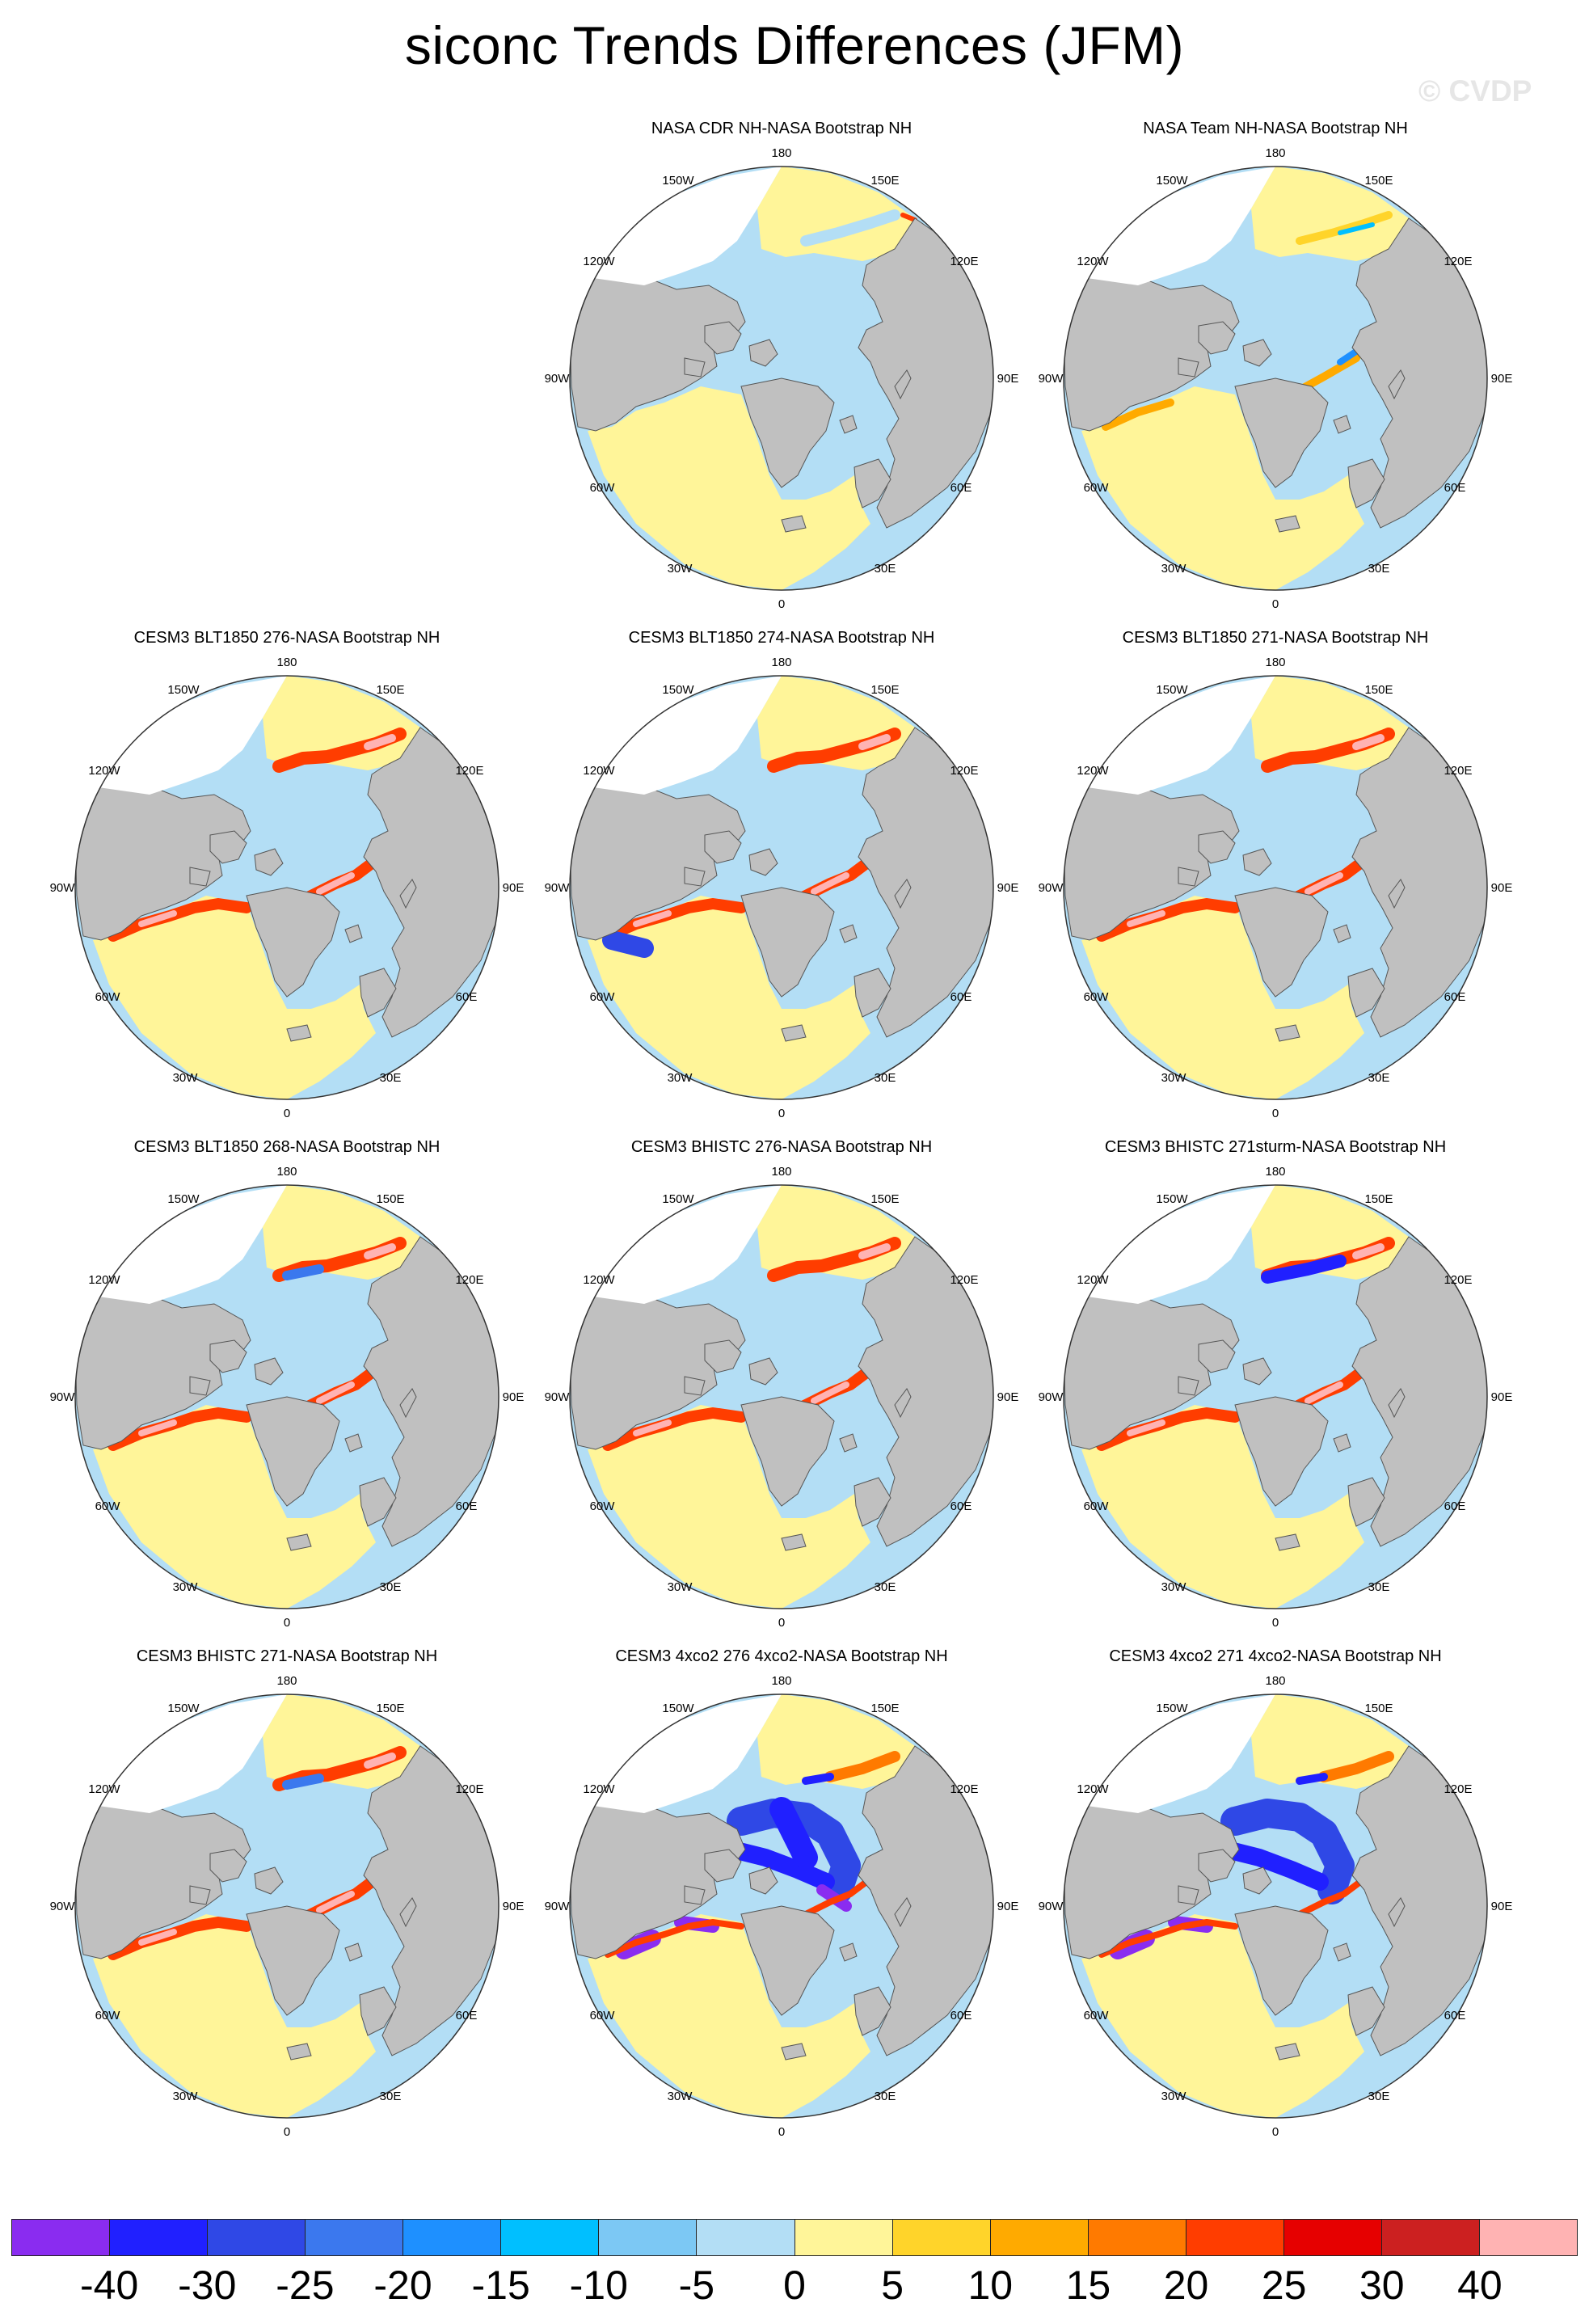 Image resolution: width=1589 pixels, height=2324 pixels. What do you see at coordinates (991, 2285) in the screenshot?
I see `colorbar-tick-label: 10` at bounding box center [991, 2285].